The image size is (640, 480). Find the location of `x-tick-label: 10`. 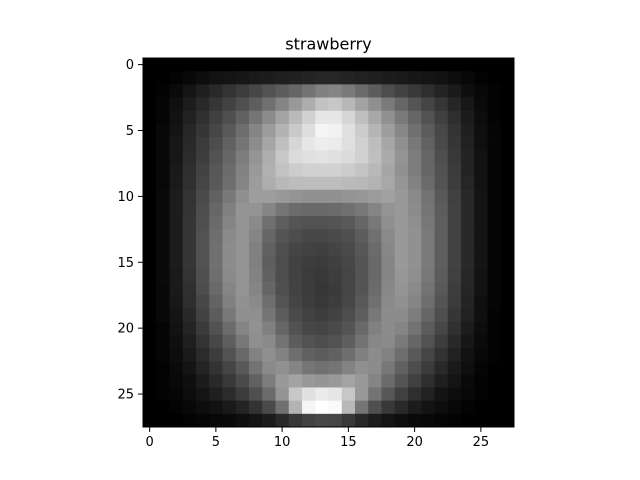

x-tick-label: 10 is located at coordinates (282, 442).